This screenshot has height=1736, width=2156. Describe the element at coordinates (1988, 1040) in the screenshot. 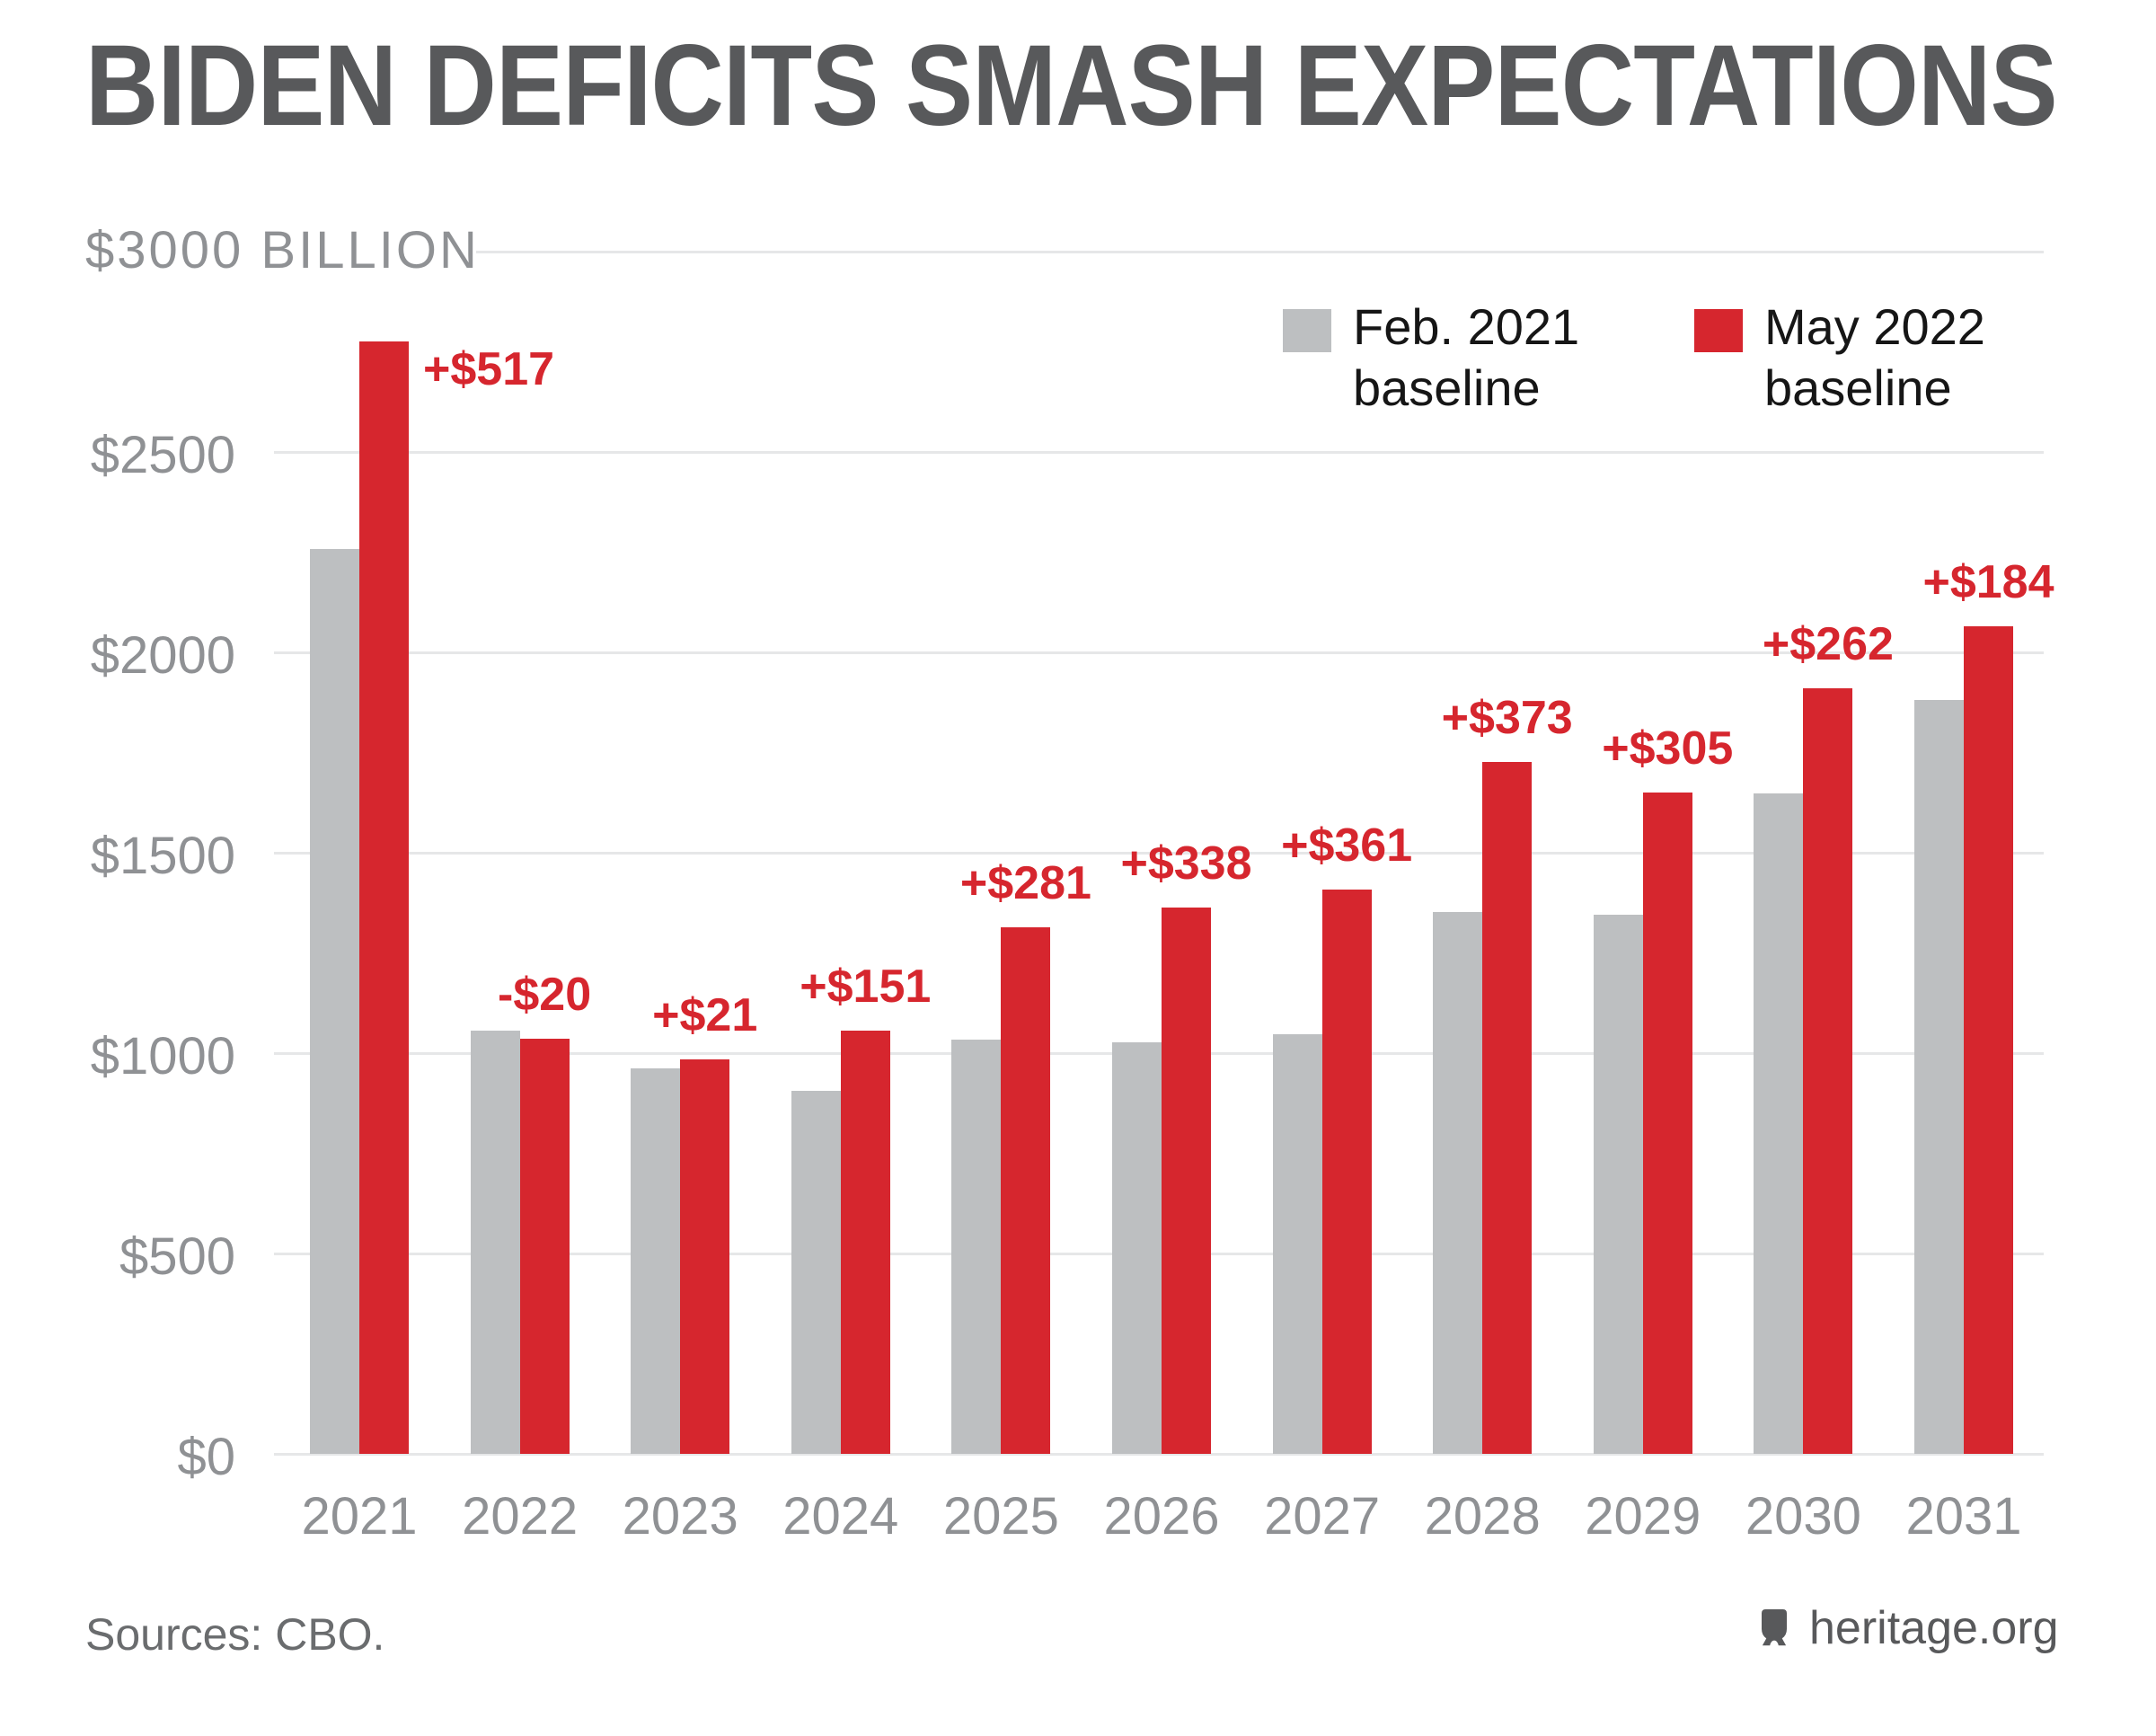

I see `bar-may2022-2031` at that location.